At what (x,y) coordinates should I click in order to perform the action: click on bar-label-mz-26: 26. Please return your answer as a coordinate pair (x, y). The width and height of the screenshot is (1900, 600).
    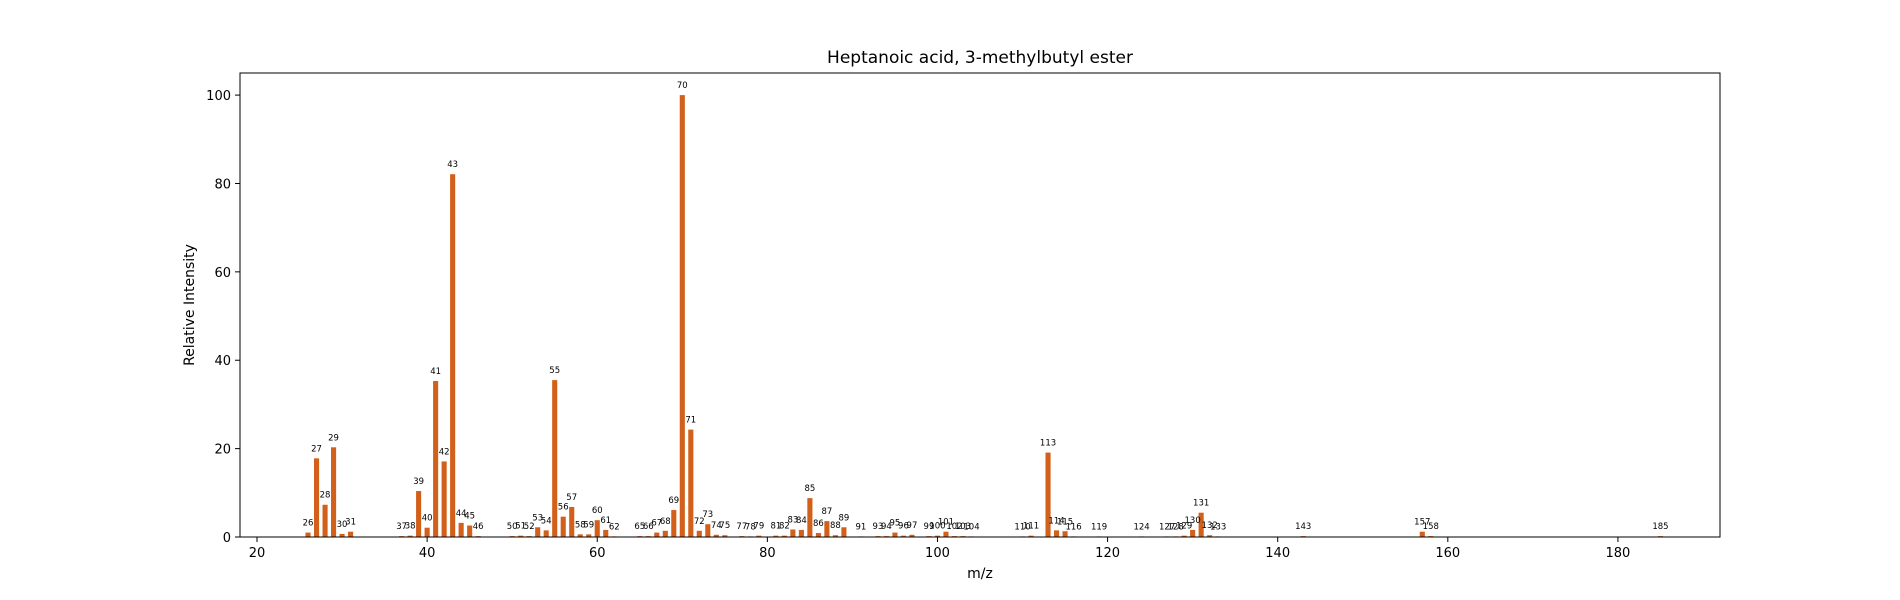
    Looking at the image, I should click on (308, 524).